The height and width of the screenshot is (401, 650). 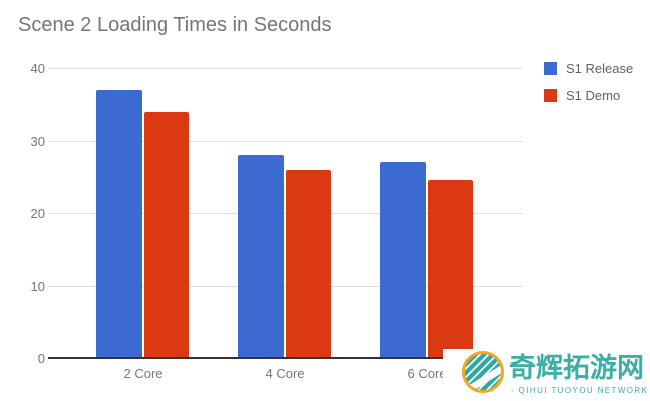 What do you see at coordinates (37, 68) in the screenshot?
I see `y-axis-tick-40: 40` at bounding box center [37, 68].